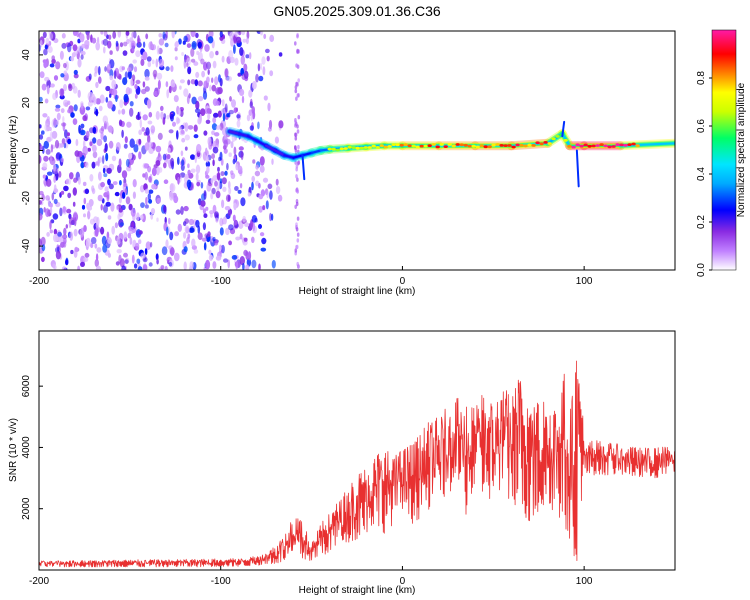 This screenshot has height=600, width=750. Describe the element at coordinates (26, 245) in the screenshot. I see `y-tick-label: -40` at that location.